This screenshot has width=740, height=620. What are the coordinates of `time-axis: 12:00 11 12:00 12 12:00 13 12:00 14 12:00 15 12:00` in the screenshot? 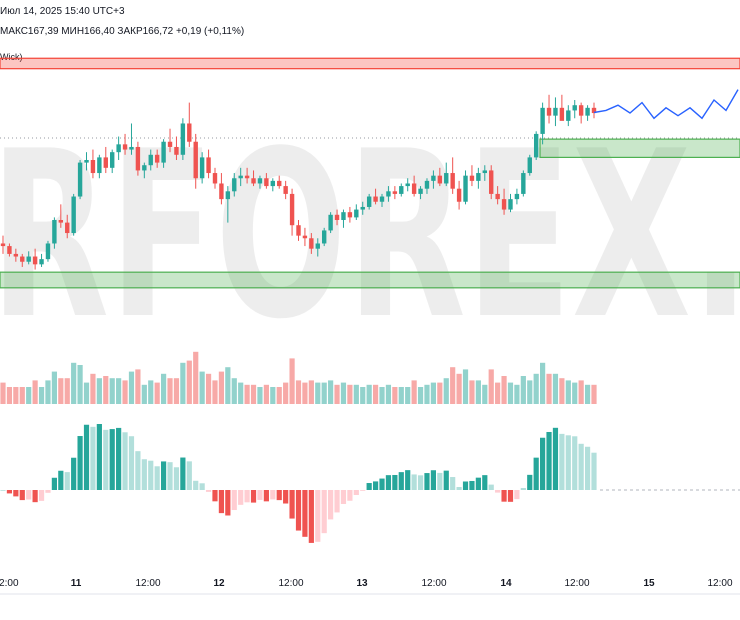 It's located at (366, 583).